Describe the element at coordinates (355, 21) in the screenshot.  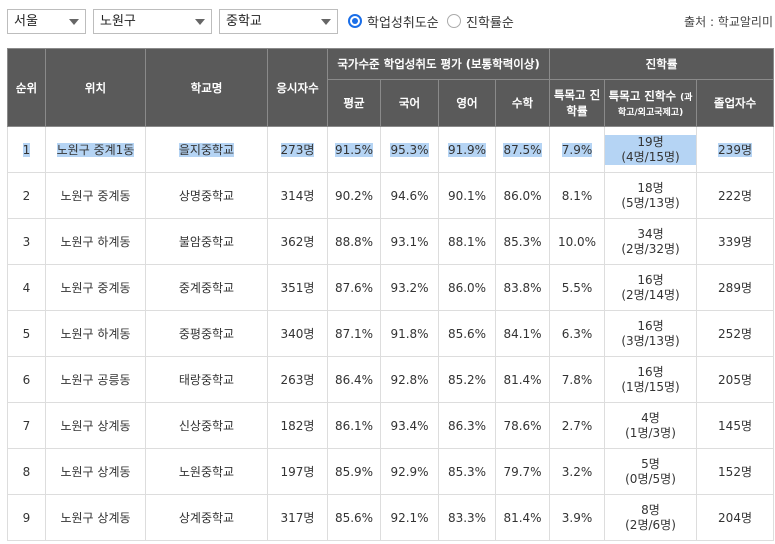
I see `radio-checked-icon` at that location.